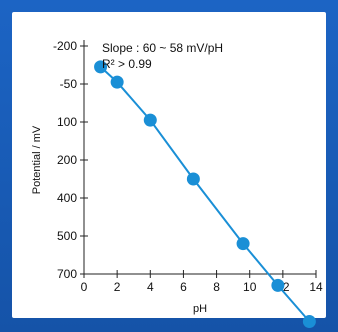 Image resolution: width=338 pixels, height=332 pixels. I want to click on x-tick-label: 6, so click(183, 287).